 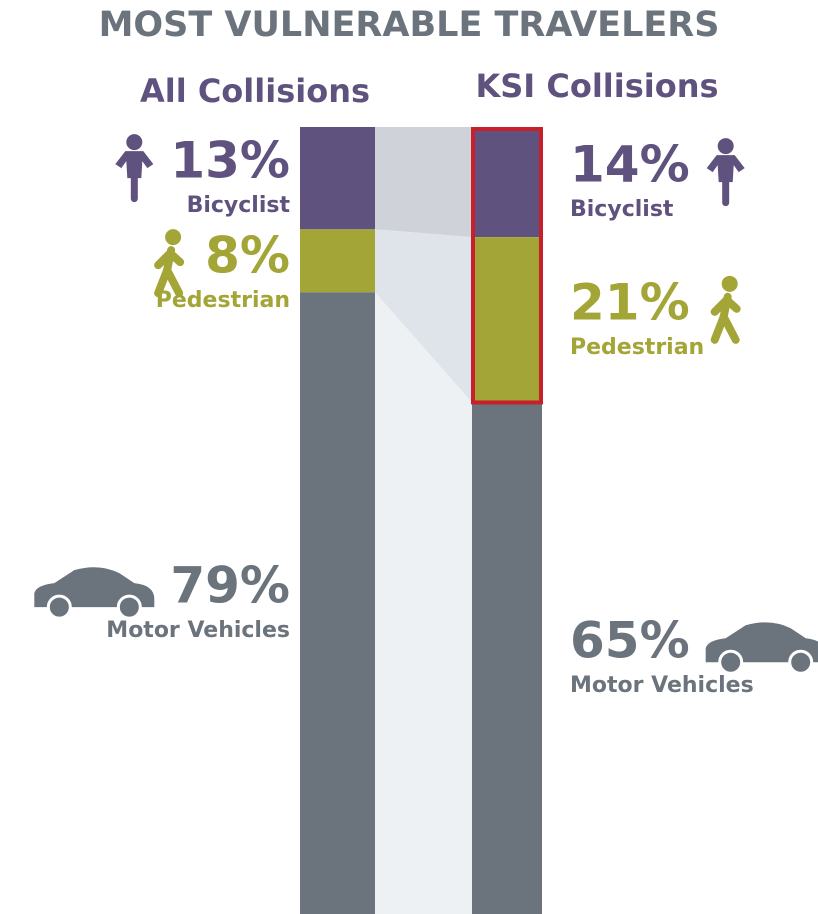 What do you see at coordinates (630, 641) in the screenshot?
I see `value-label: 65%` at bounding box center [630, 641].